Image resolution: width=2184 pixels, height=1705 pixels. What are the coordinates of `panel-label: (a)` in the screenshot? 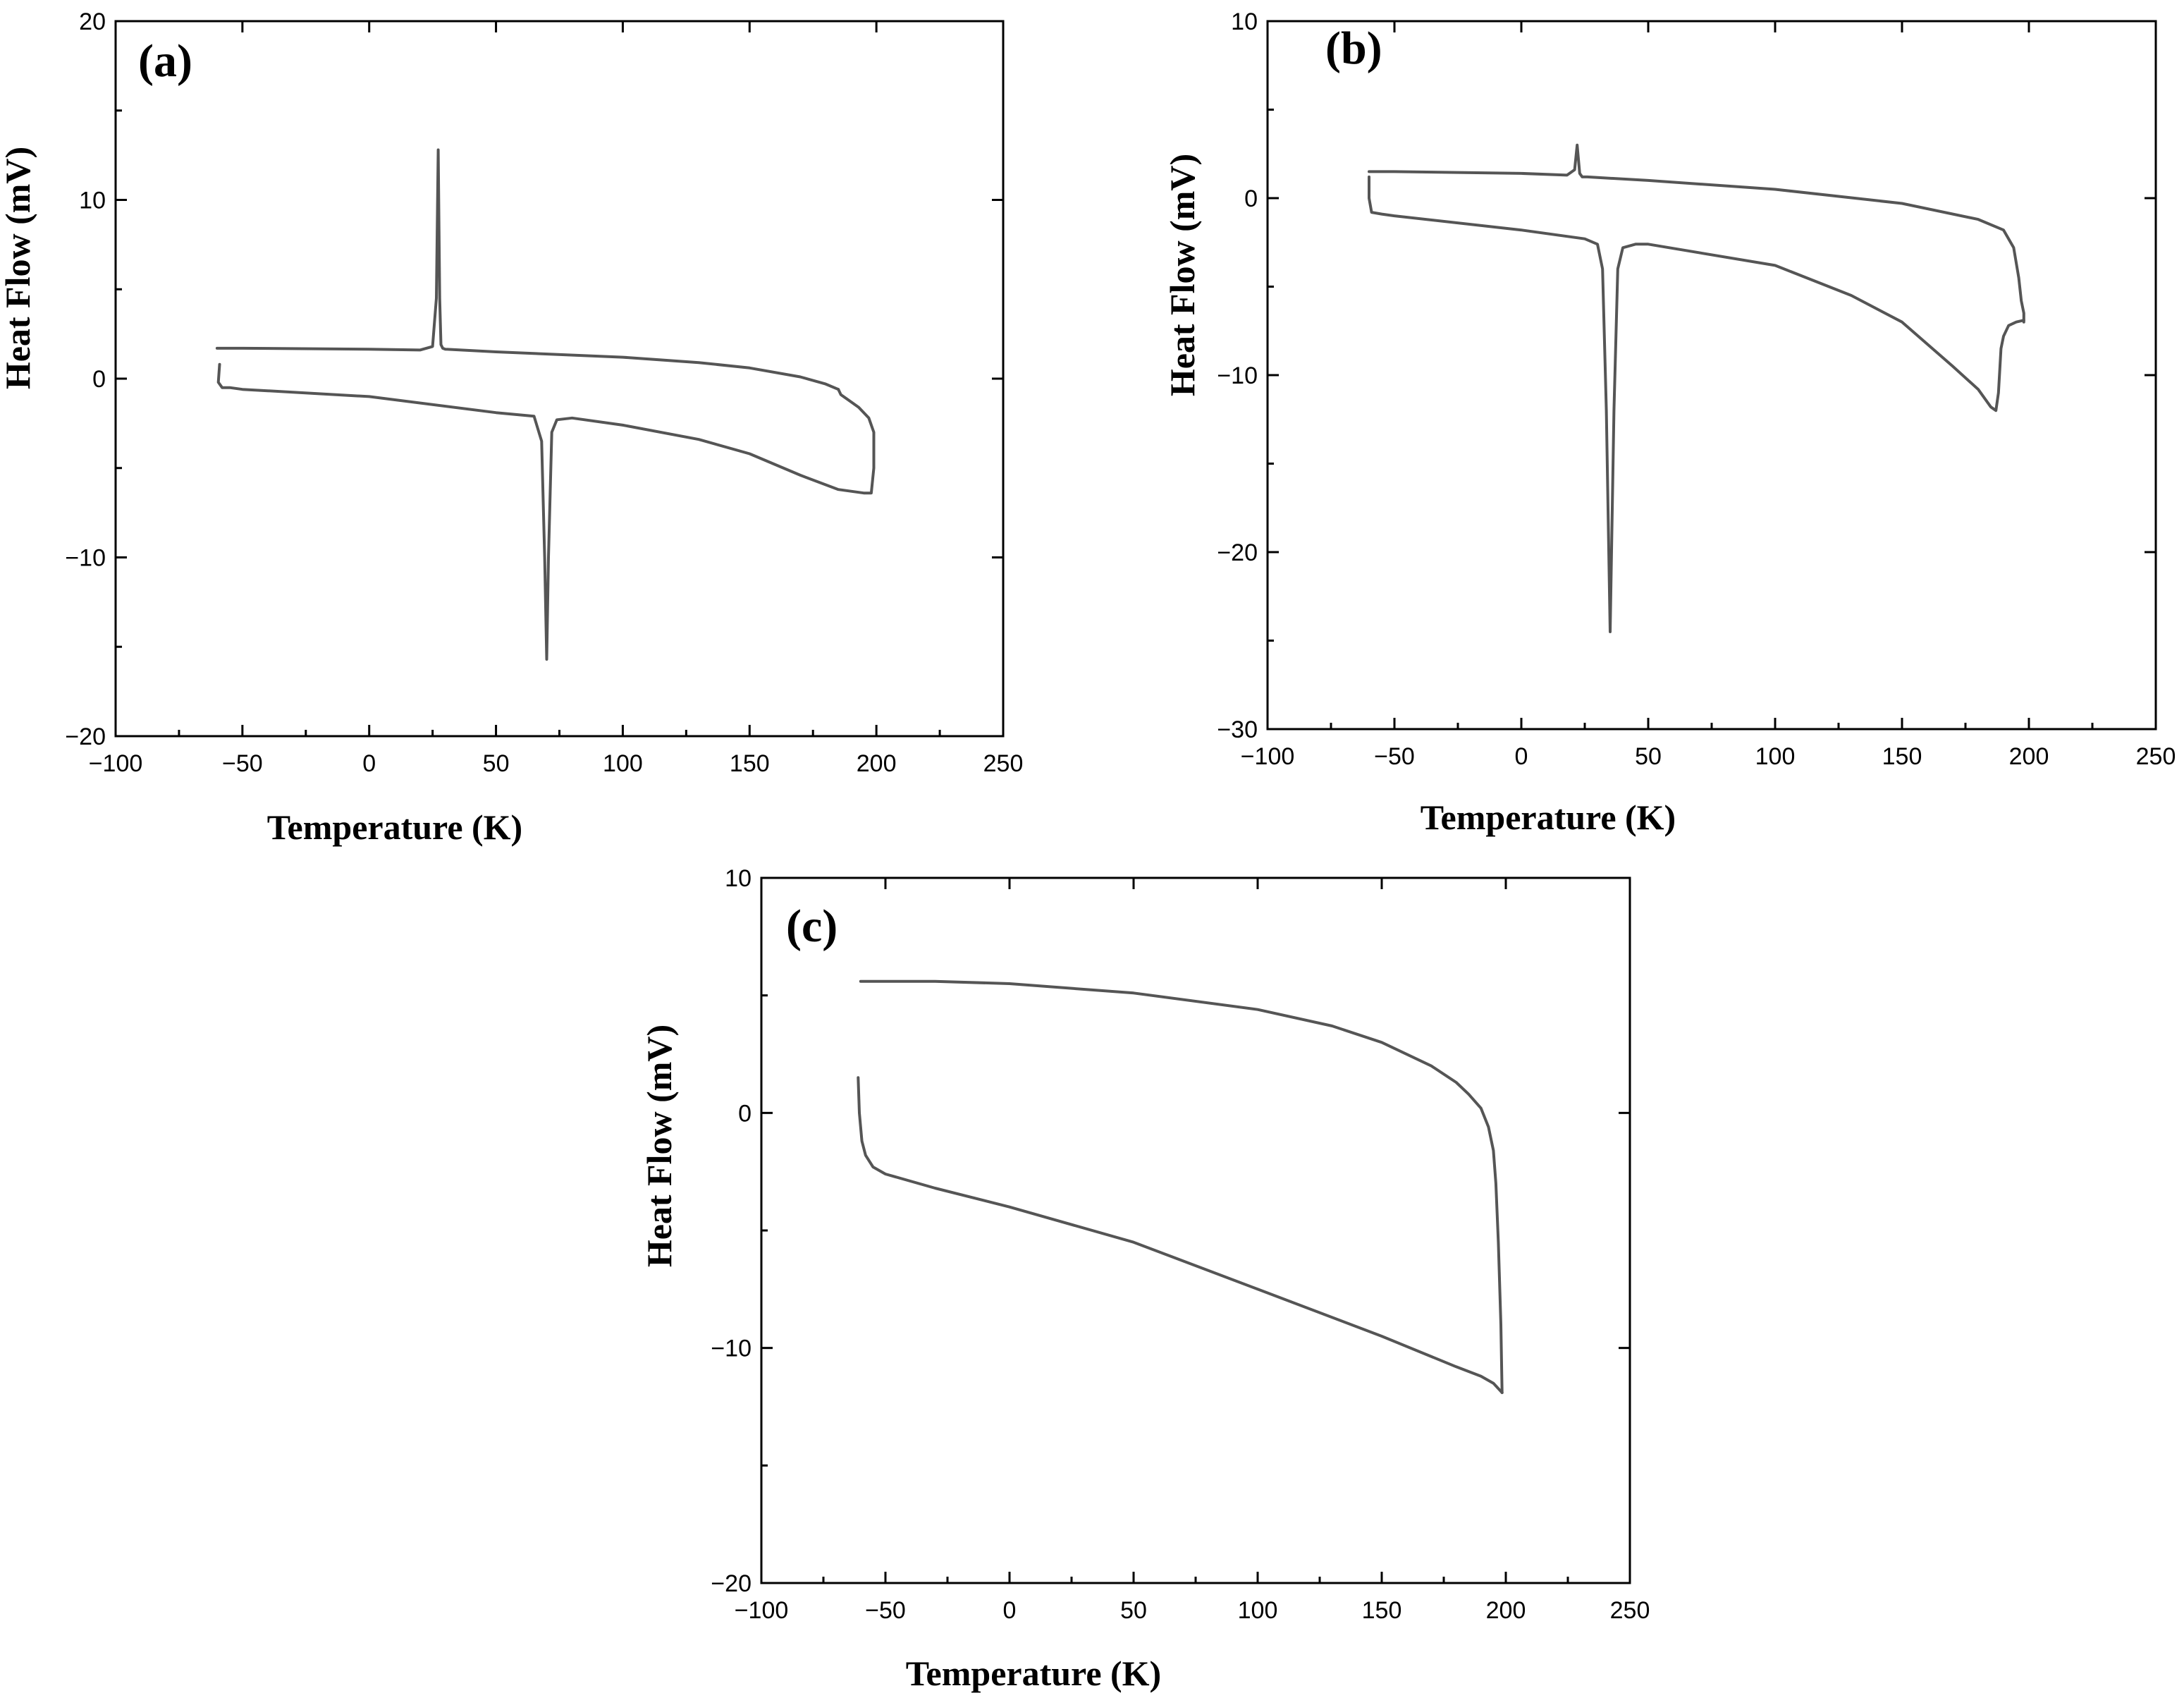 It's located at (165, 61).